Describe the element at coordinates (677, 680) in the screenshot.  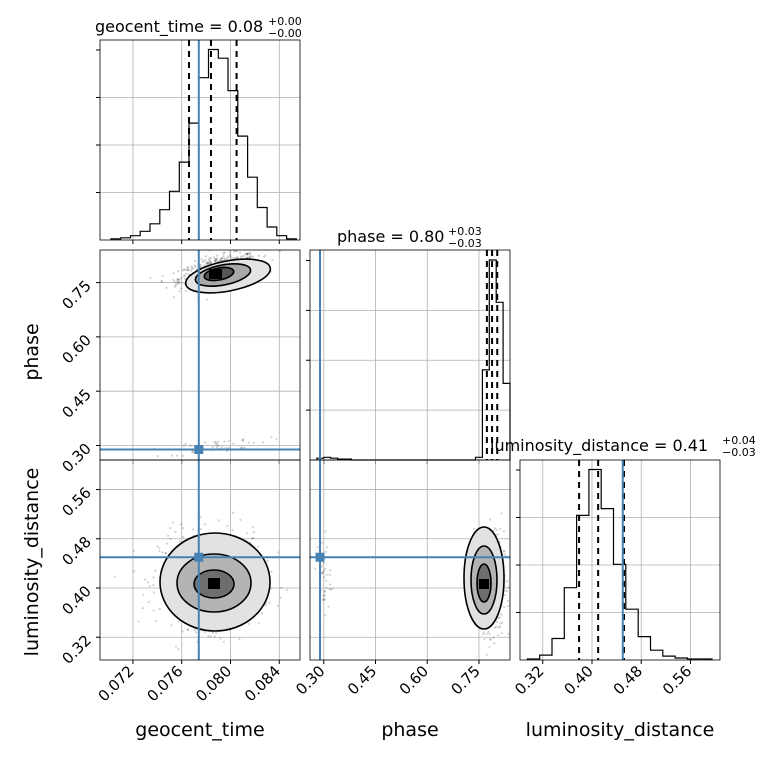
I see `x-tick-label: 0.56` at that location.